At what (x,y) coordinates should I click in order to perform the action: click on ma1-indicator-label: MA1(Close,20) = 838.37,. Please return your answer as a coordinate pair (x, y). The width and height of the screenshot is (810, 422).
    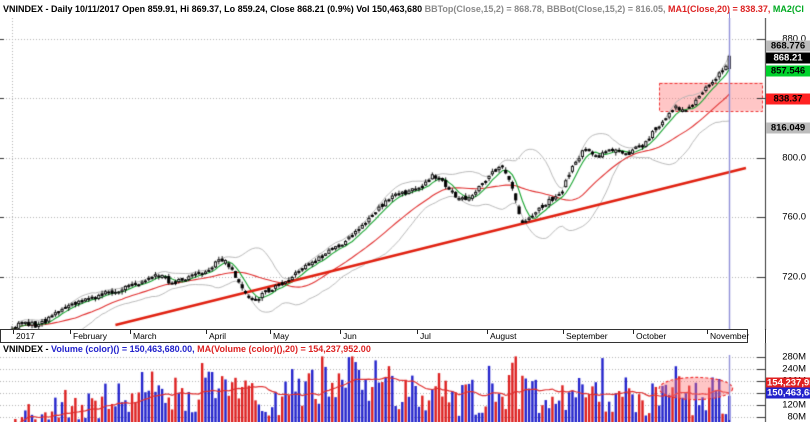
    Looking at the image, I should click on (720, 9).